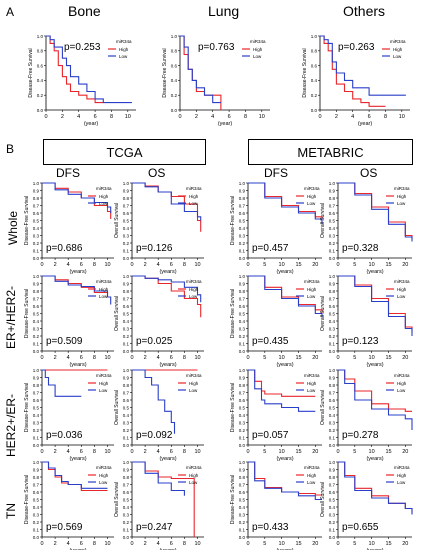  I want to click on panel-b-r3-c2-ytick-label: 0.0, so click(126, 445).